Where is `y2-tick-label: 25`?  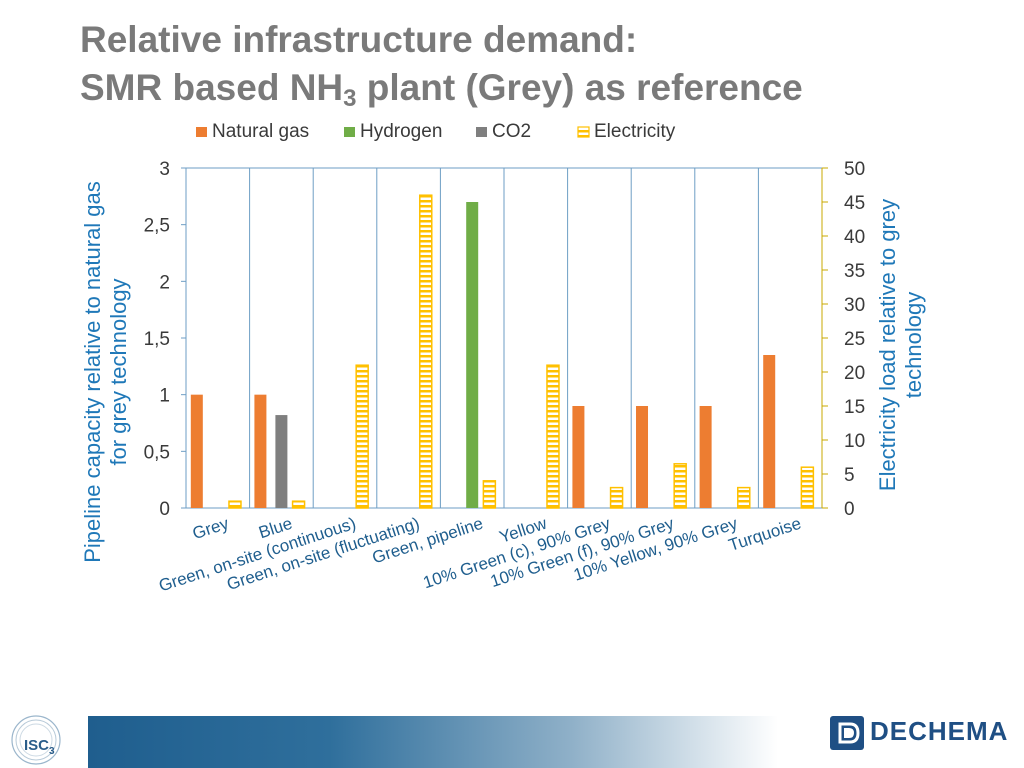
y2-tick-label: 25 is located at coordinates (854, 339).